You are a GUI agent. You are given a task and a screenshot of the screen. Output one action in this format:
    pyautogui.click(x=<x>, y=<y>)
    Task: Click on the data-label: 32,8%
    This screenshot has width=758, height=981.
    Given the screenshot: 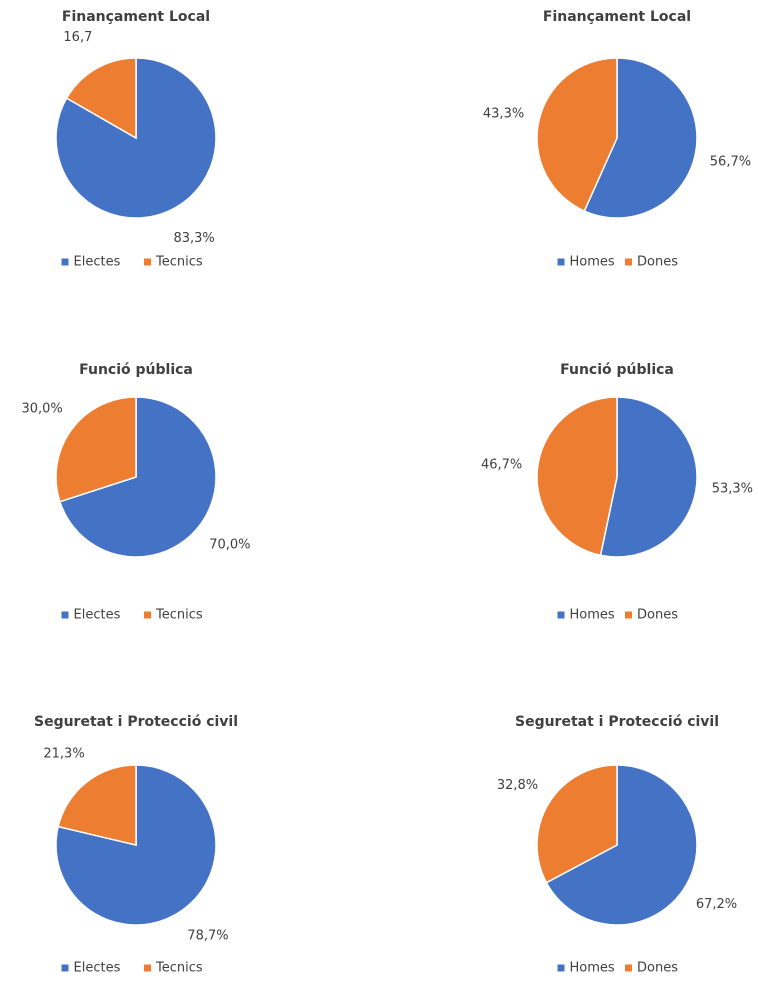 What is the action you would take?
    pyautogui.click(x=517, y=785)
    